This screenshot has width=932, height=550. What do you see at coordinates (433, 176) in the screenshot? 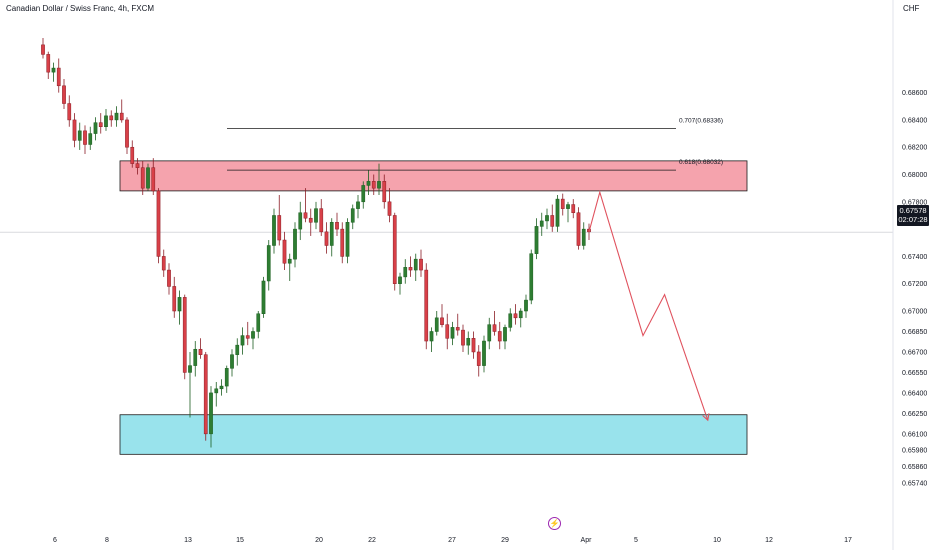
I see `resistance-zone` at bounding box center [433, 176].